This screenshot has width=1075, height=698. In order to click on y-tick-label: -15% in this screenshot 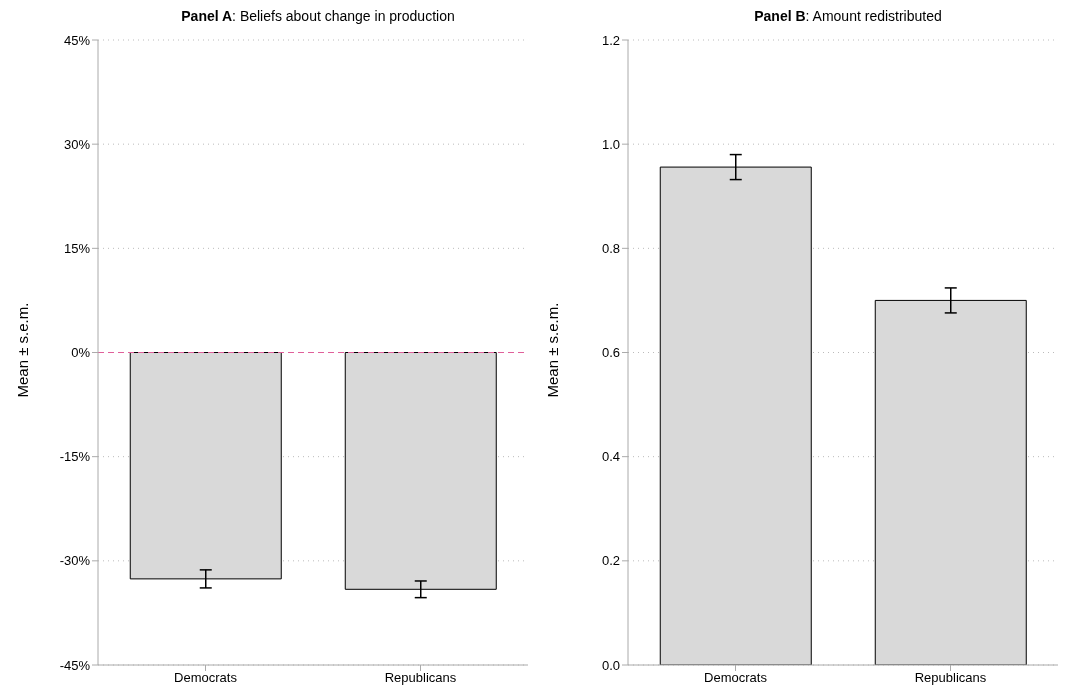, I will do `click(75, 457)`.